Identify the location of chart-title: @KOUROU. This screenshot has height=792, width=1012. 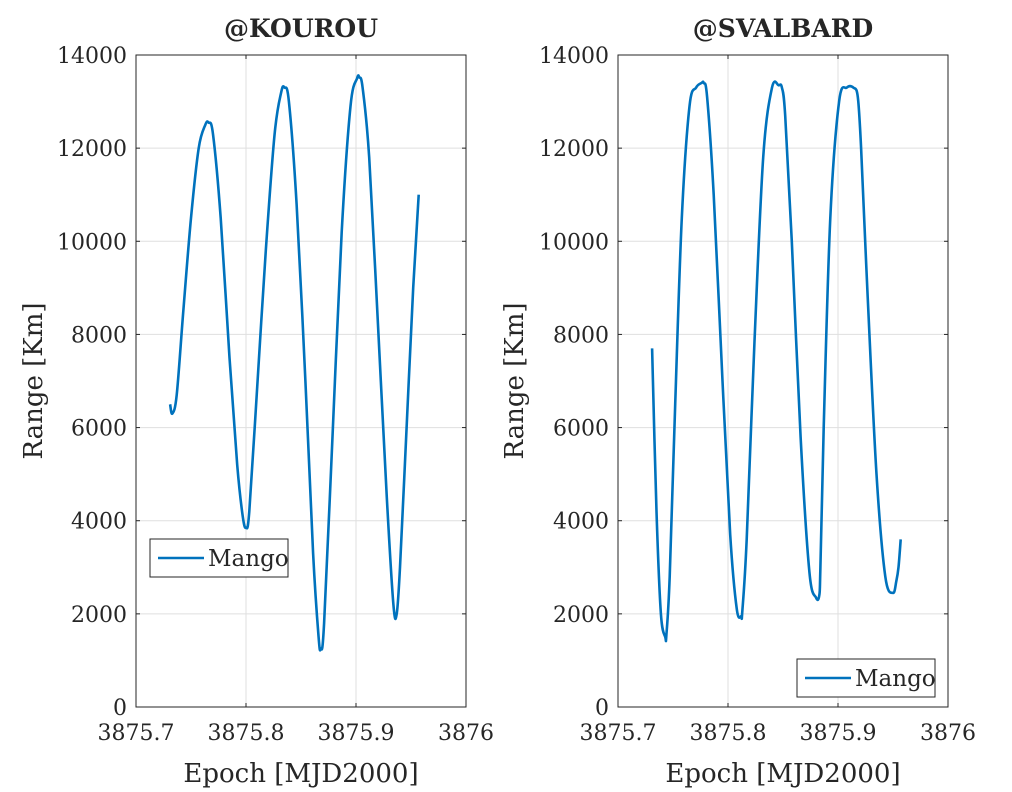
(301, 28).